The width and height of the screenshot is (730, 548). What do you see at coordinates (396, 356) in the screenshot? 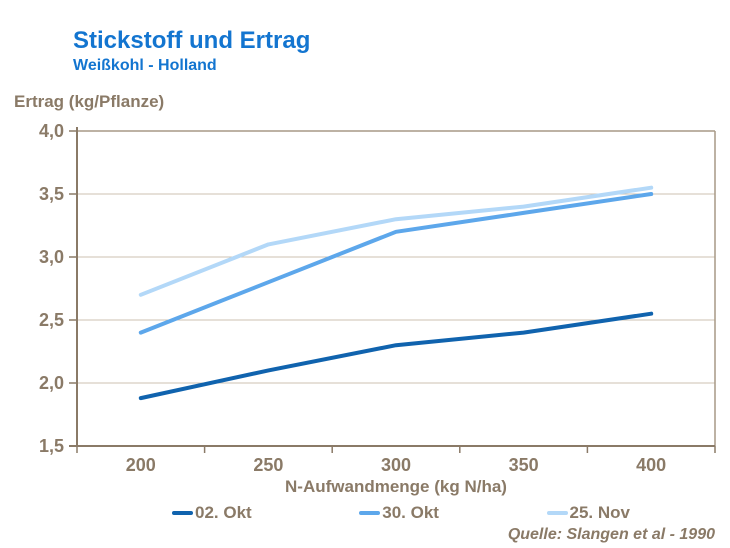
I see `series-line-02-okt` at bounding box center [396, 356].